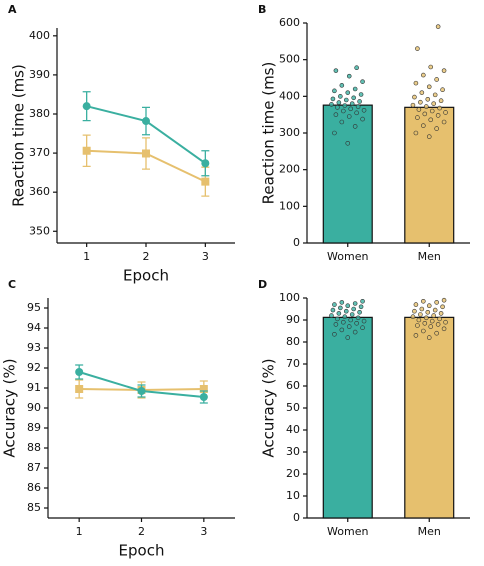 The image size is (484, 566). I want to click on x-tick-label: Women, so click(347, 531).